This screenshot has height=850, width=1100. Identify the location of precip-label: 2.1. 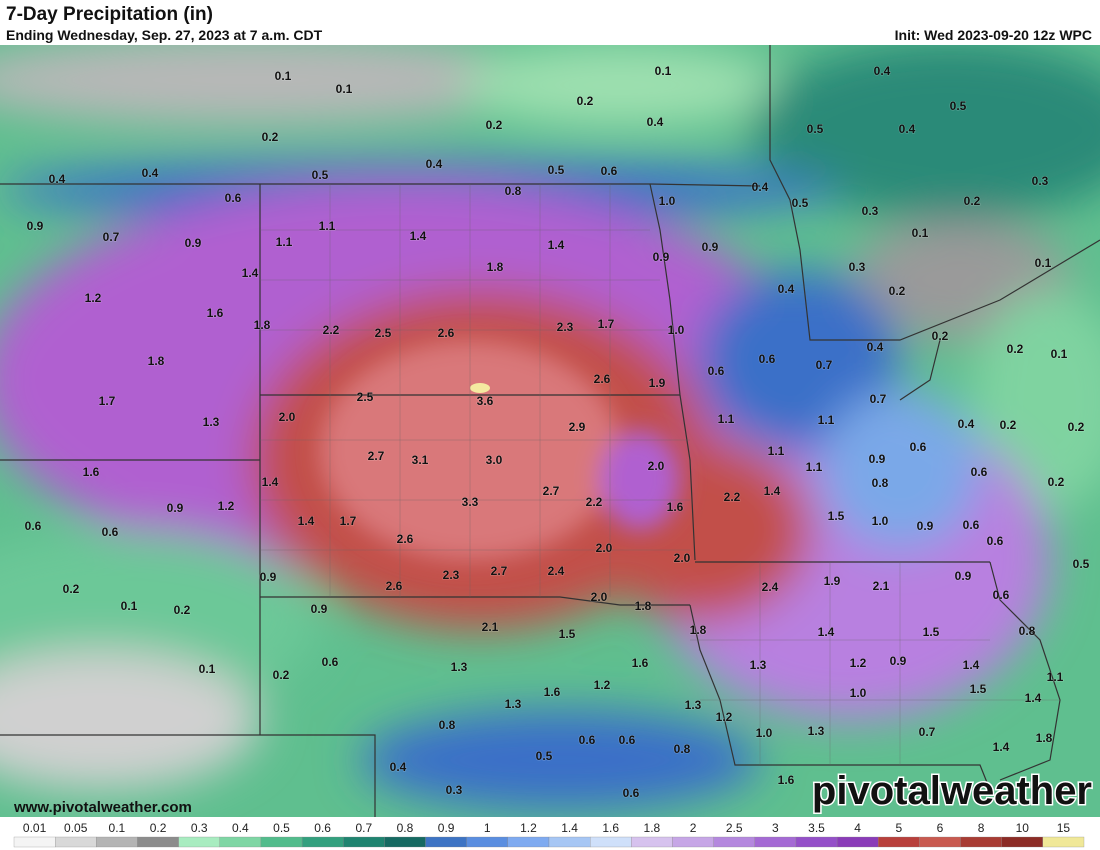
(490, 627).